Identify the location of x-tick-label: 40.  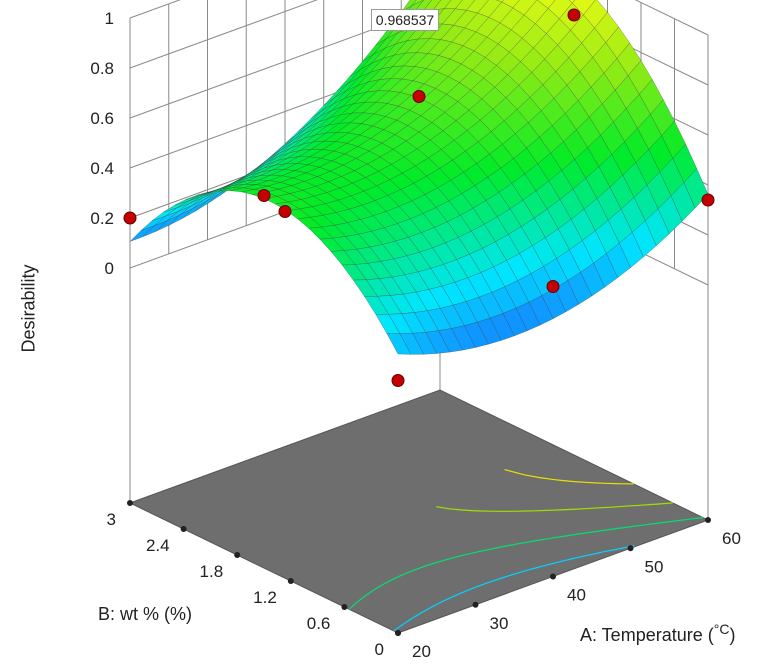
(576, 595).